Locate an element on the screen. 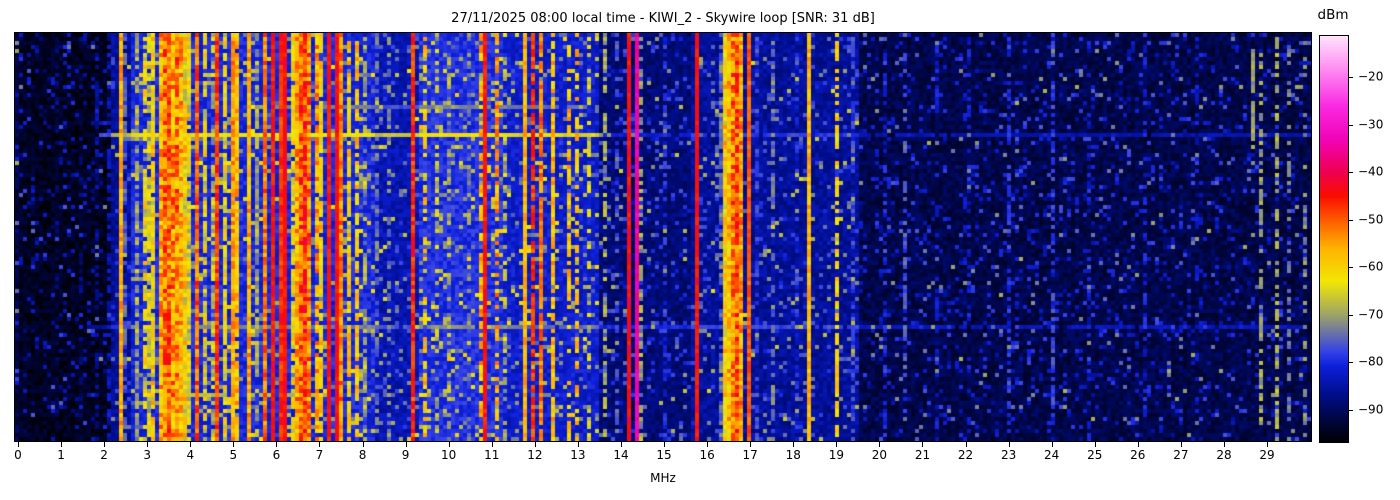 This screenshot has height=500, width=1400. x-tick-label: 5 is located at coordinates (233, 455).